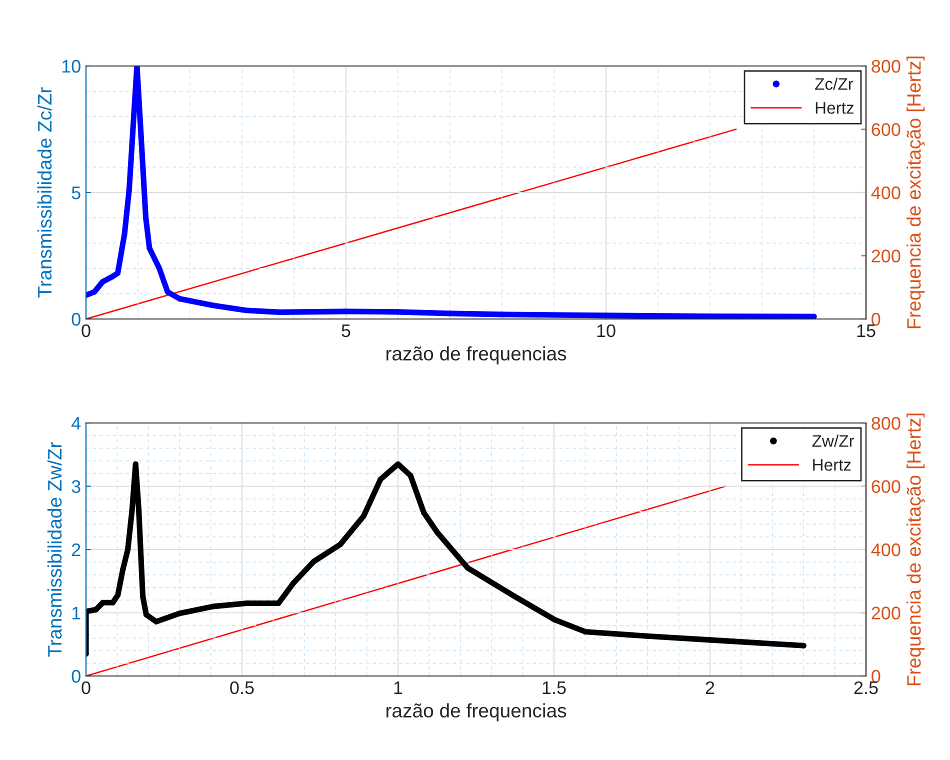 Image resolution: width=950 pixels, height=760 pixels. I want to click on x-tick-label: 5, so click(346, 331).